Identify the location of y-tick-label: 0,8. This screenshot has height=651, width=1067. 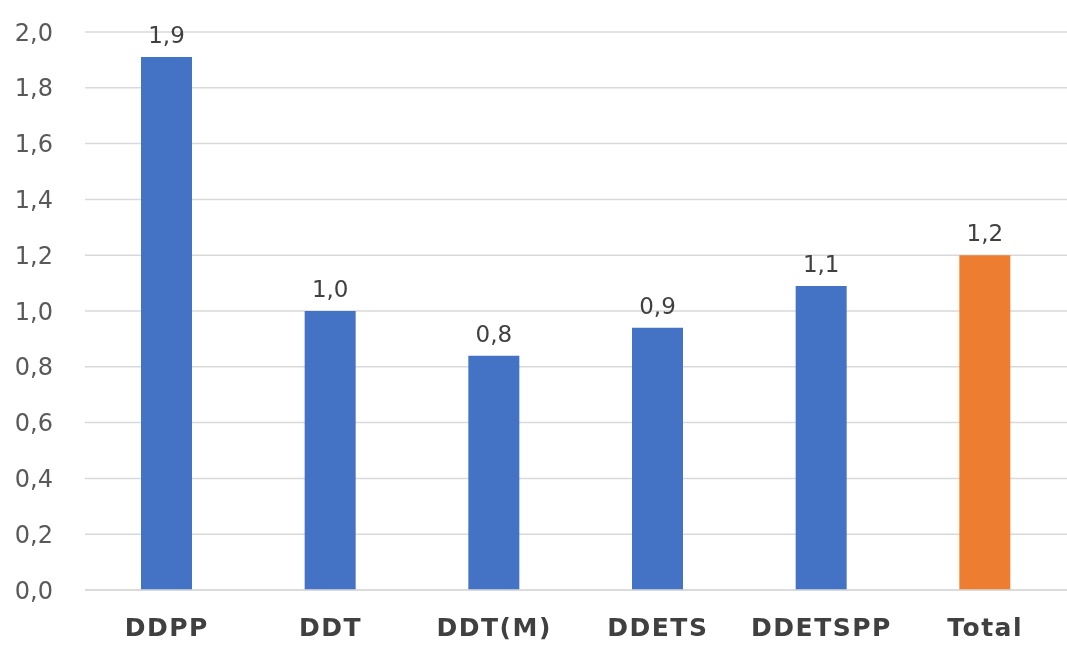
(33, 367).